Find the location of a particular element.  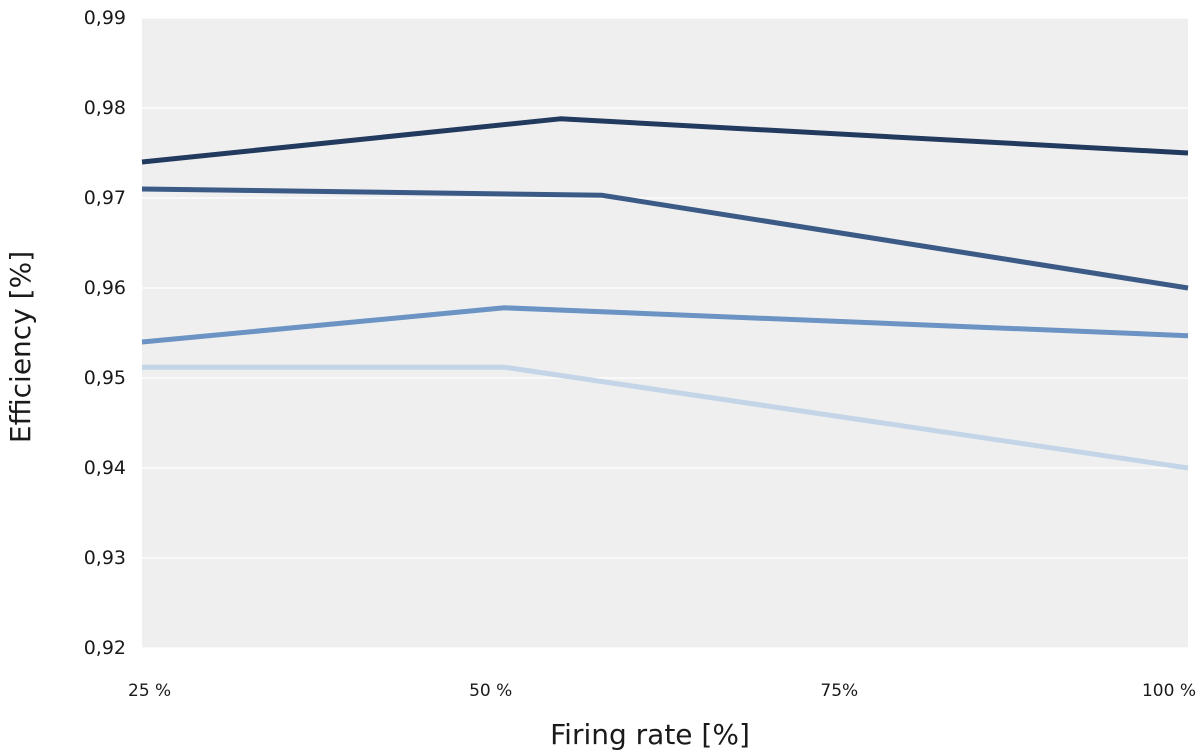

y-tick-label: 0,96 is located at coordinates (105, 288).